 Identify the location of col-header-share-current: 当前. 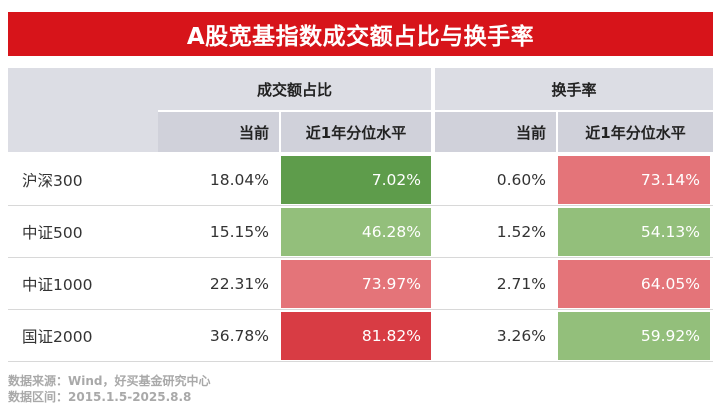
(218, 132).